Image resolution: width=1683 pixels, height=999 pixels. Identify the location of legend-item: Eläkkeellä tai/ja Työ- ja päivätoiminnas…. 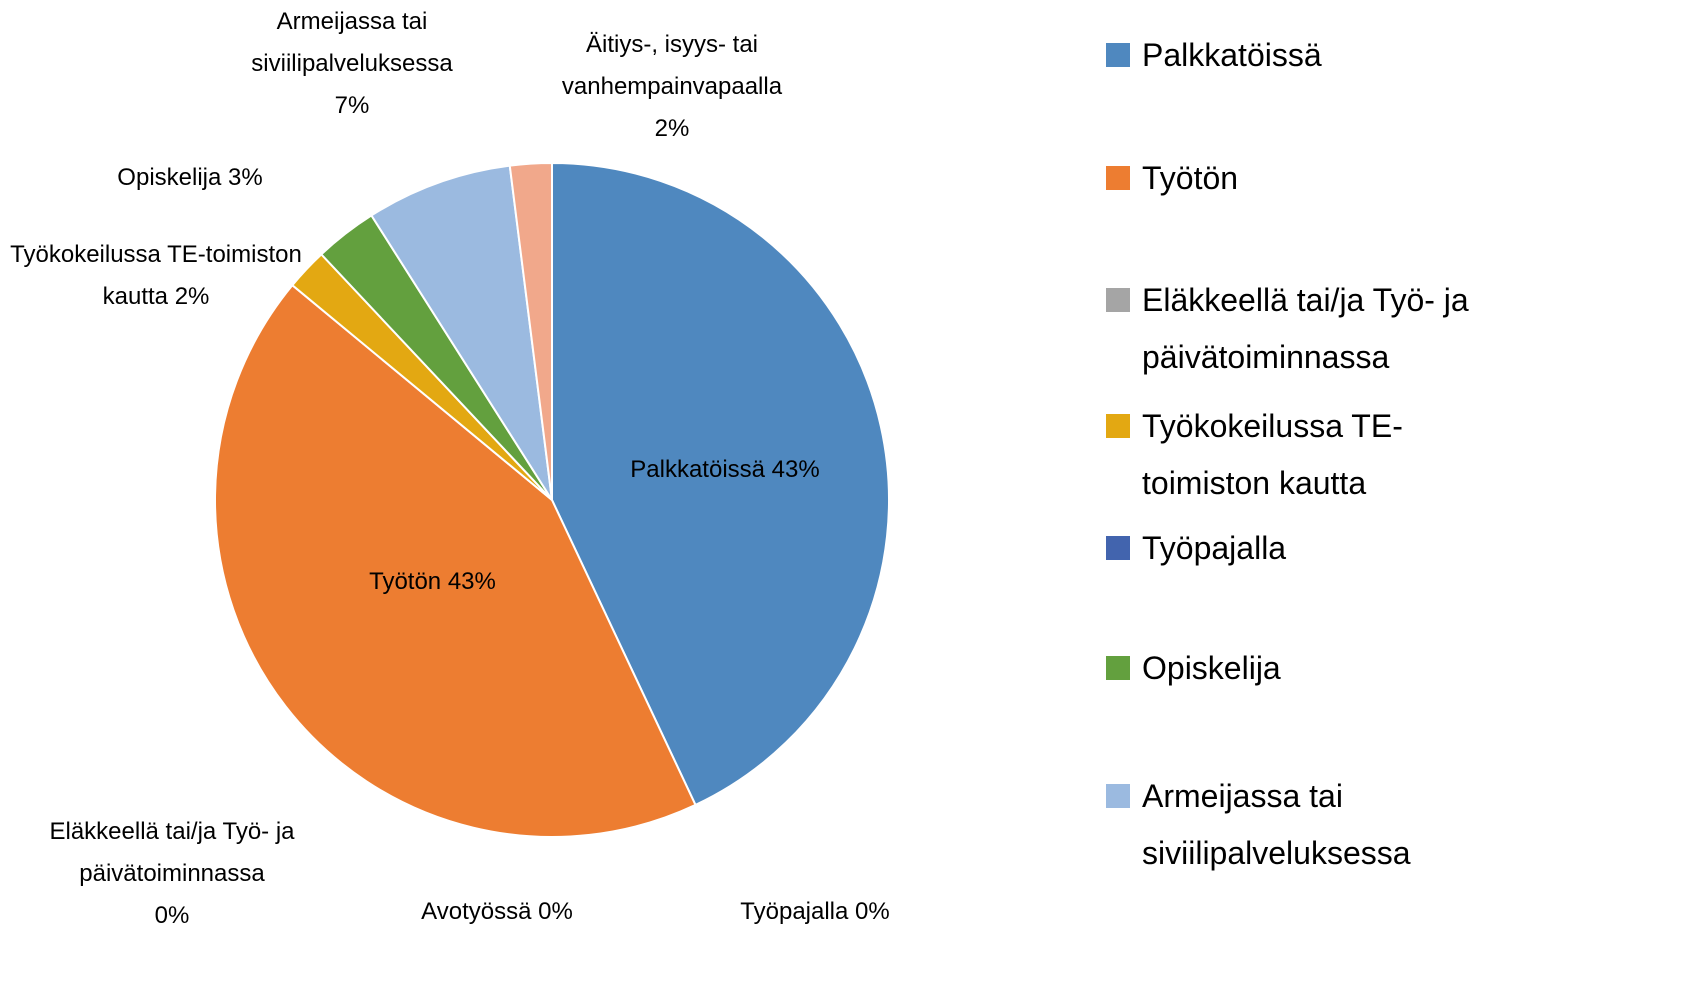
(1344, 329).